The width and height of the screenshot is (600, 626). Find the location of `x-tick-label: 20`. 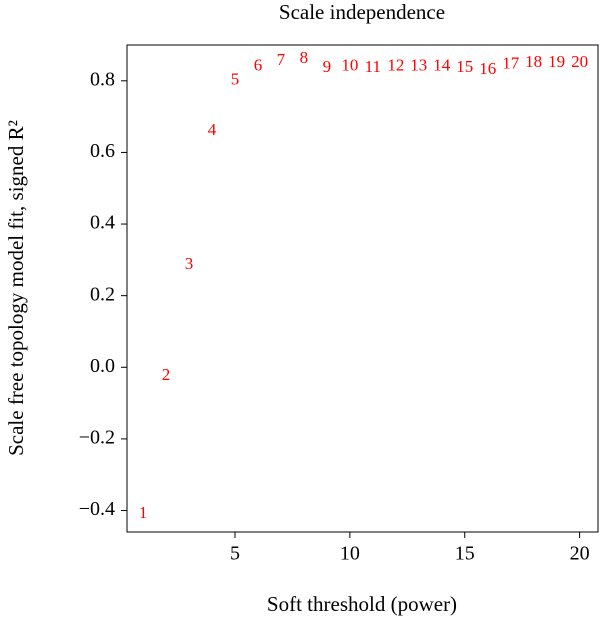

x-tick-label: 20 is located at coordinates (580, 554).